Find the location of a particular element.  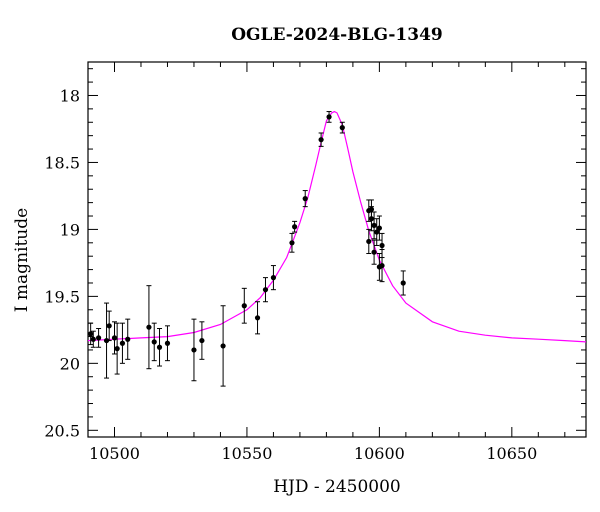

y-tick-label: 19.5 is located at coordinates (62, 296).